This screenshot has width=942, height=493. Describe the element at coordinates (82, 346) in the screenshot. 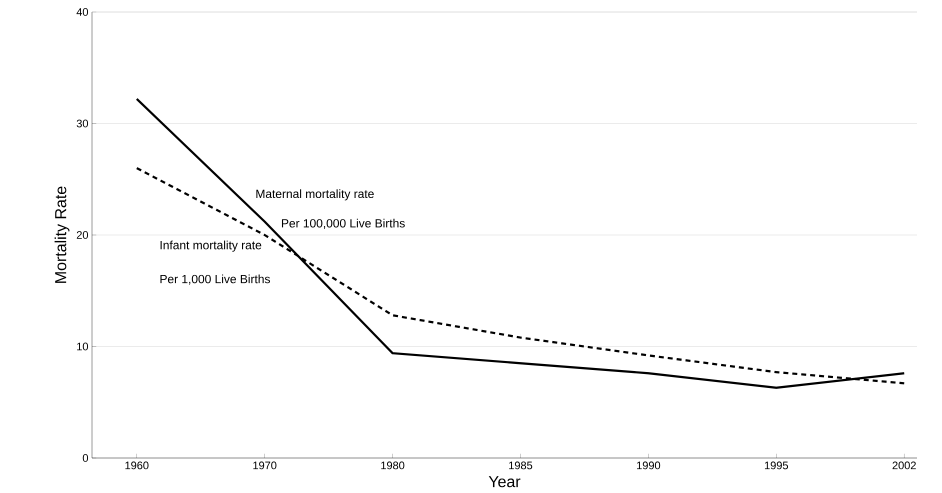

I see `y-tick-label: 10` at that location.